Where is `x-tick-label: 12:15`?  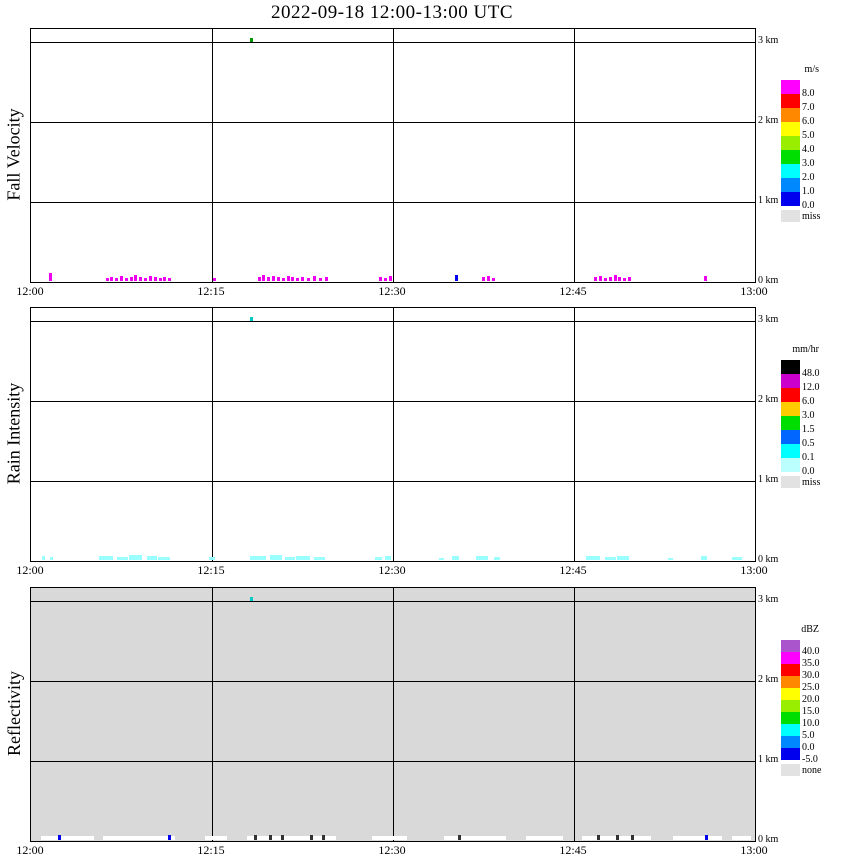
x-tick-label: 12:15 is located at coordinates (211, 570).